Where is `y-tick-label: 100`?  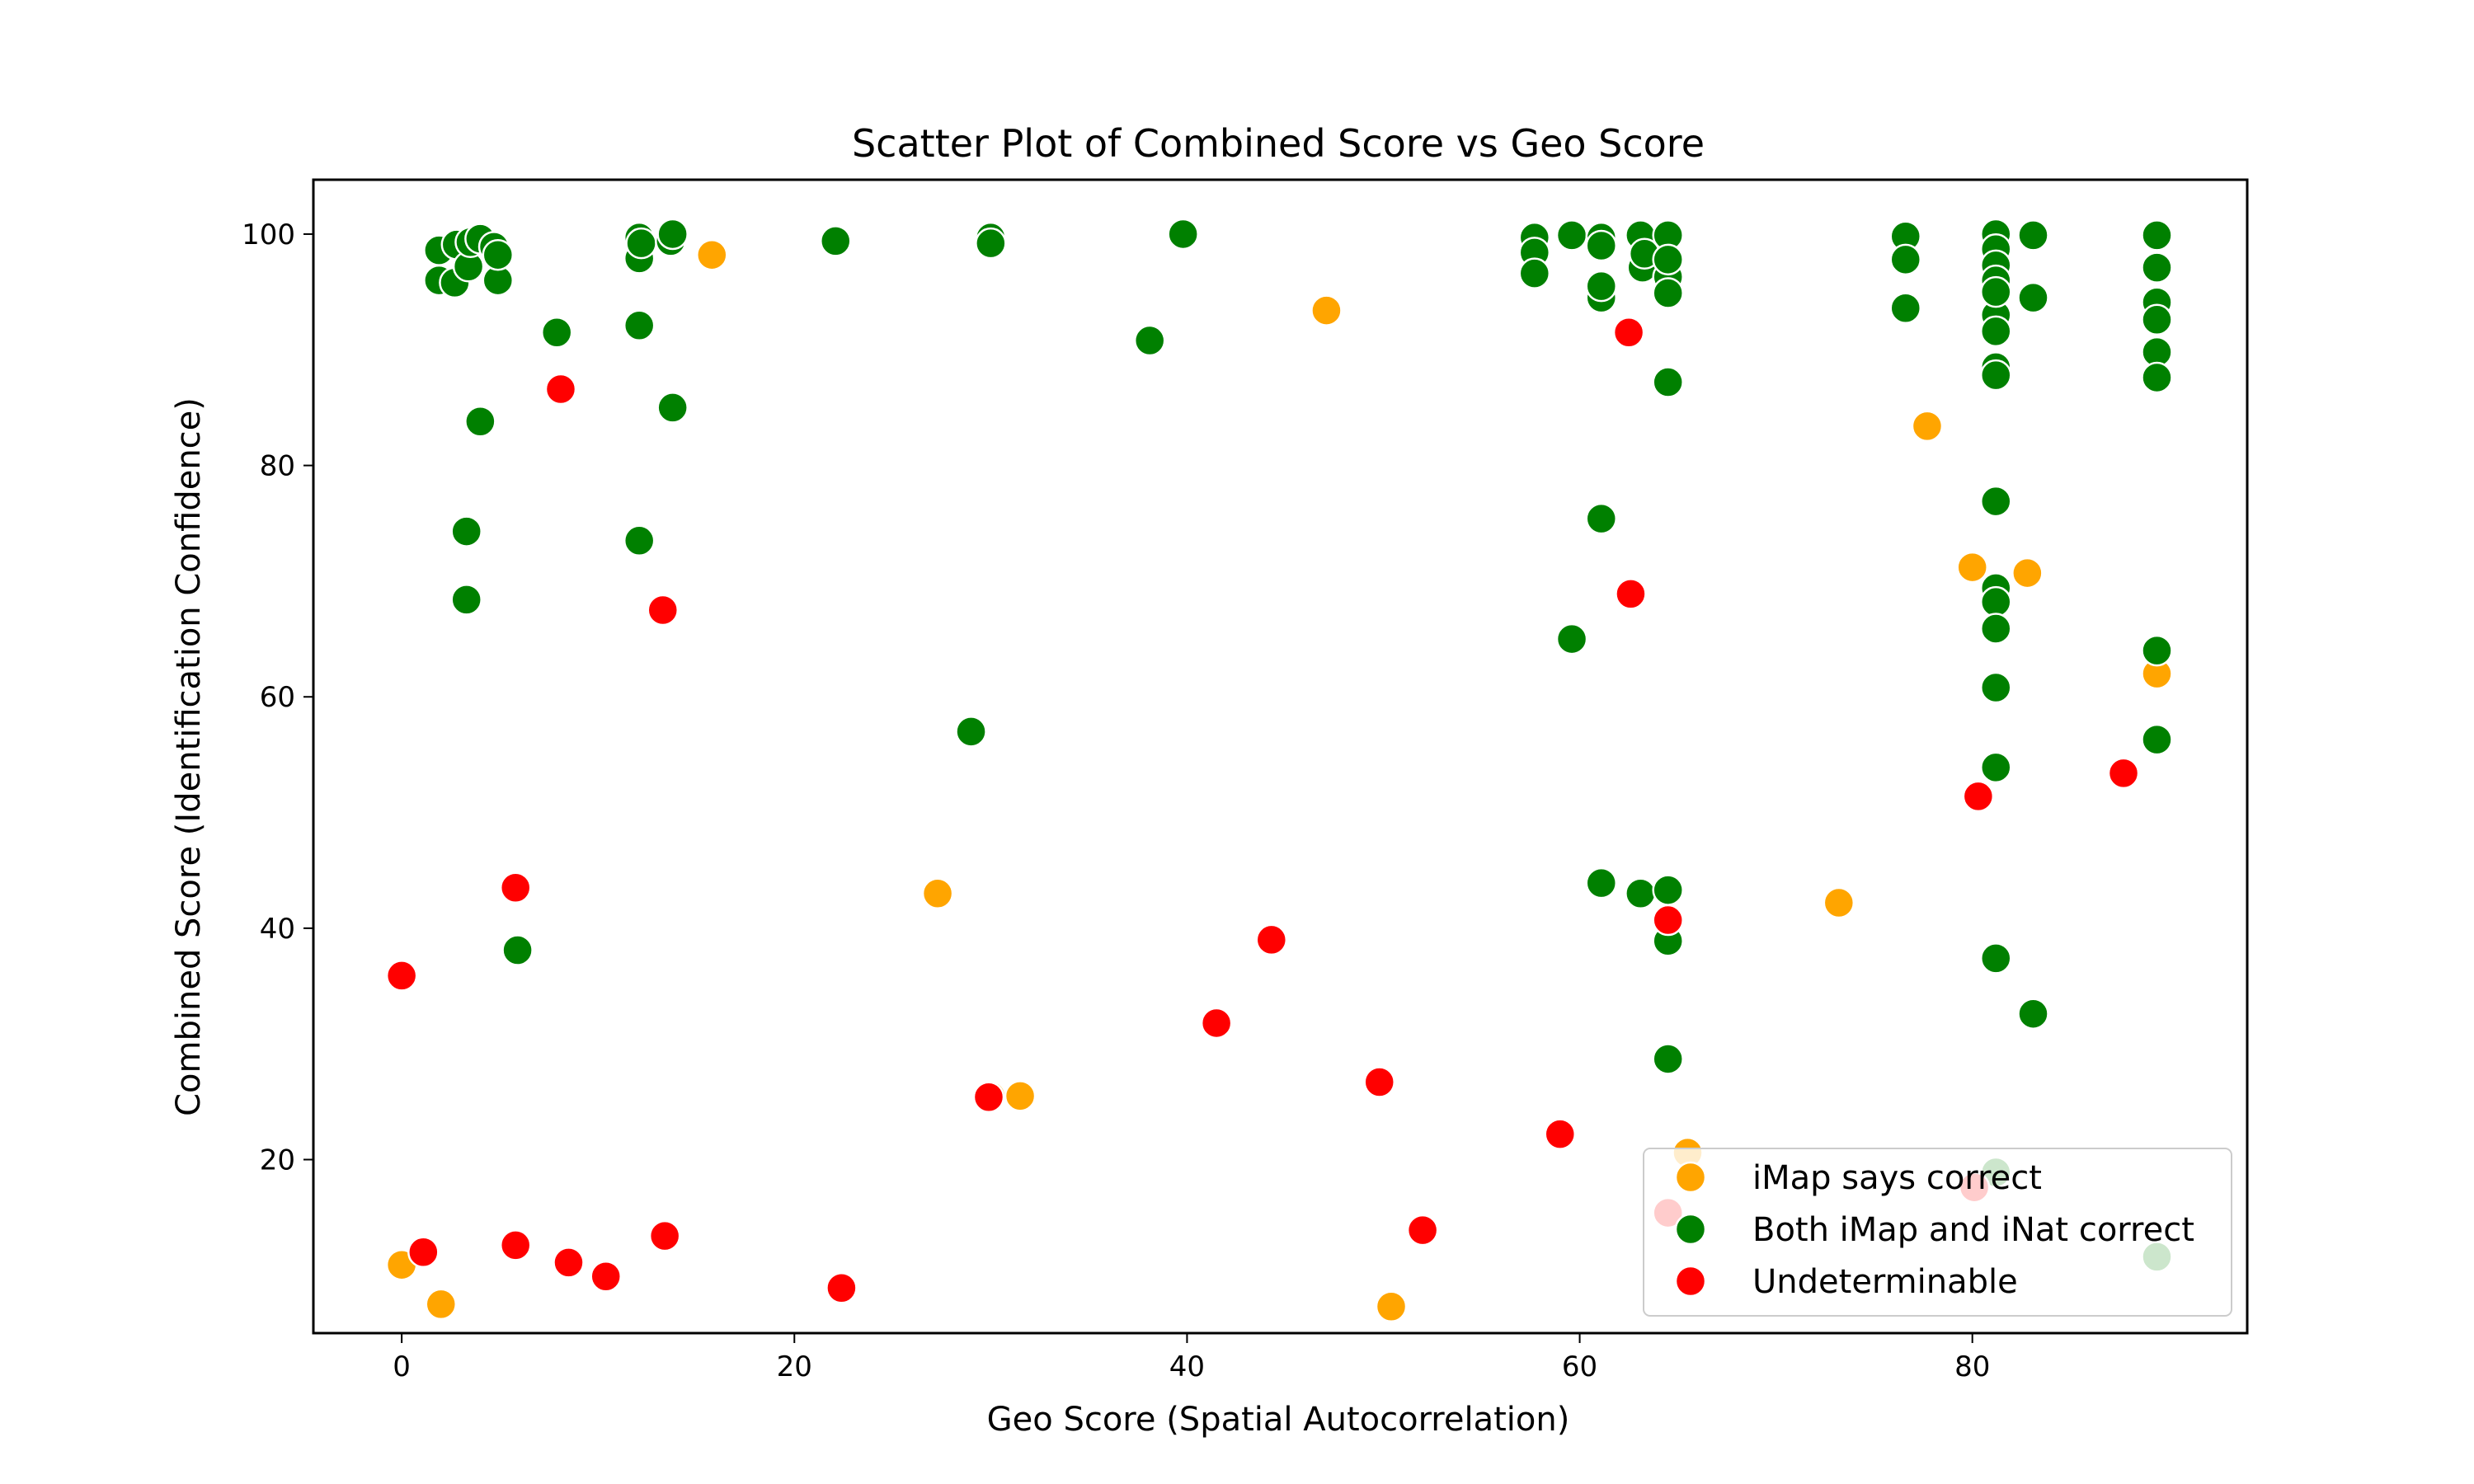
y-tick-label: 100 is located at coordinates (268, 235).